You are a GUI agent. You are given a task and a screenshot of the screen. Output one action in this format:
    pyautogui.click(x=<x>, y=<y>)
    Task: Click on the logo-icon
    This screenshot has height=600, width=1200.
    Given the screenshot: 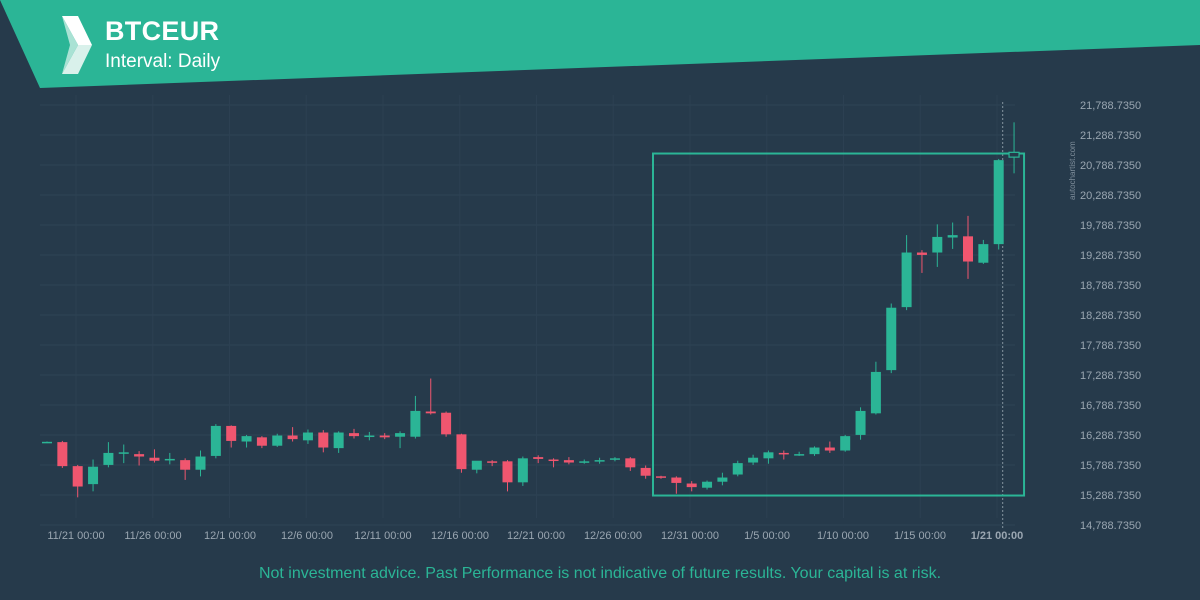 What is the action you would take?
    pyautogui.click(x=77, y=45)
    